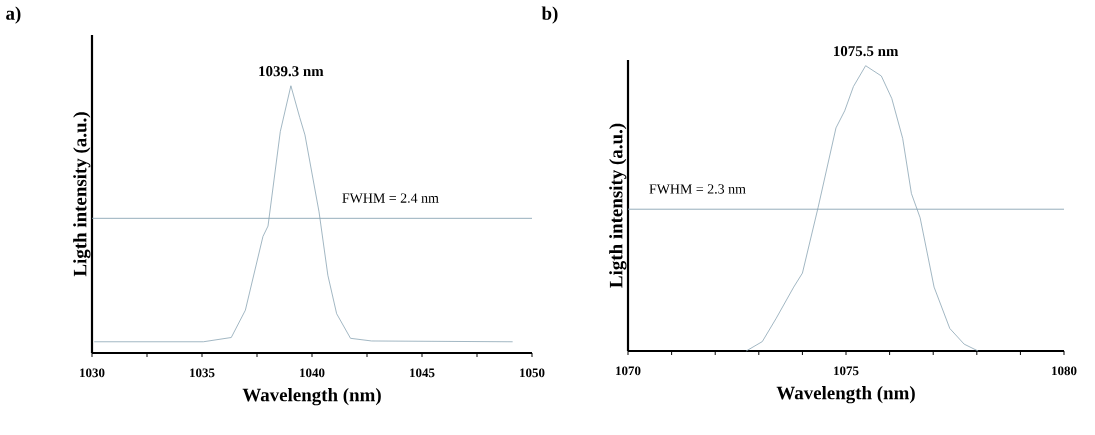 The width and height of the screenshot is (1095, 435). Describe the element at coordinates (202, 373) in the screenshot. I see `x-tick-label: 1035` at that location.